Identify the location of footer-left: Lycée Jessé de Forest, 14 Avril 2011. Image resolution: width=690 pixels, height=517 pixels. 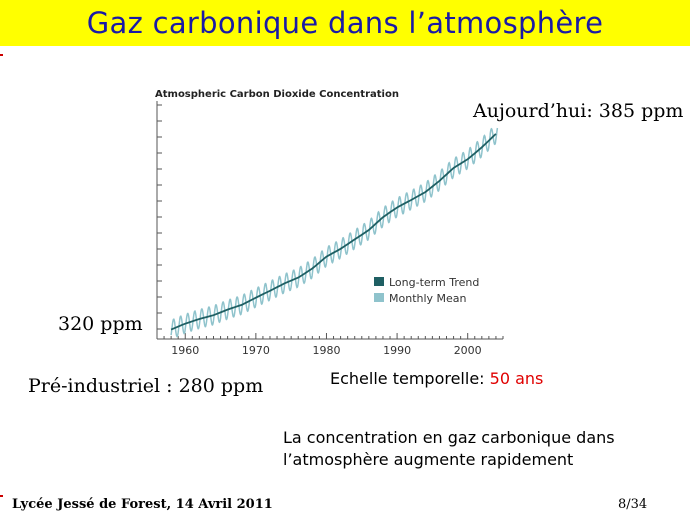
(142, 504).